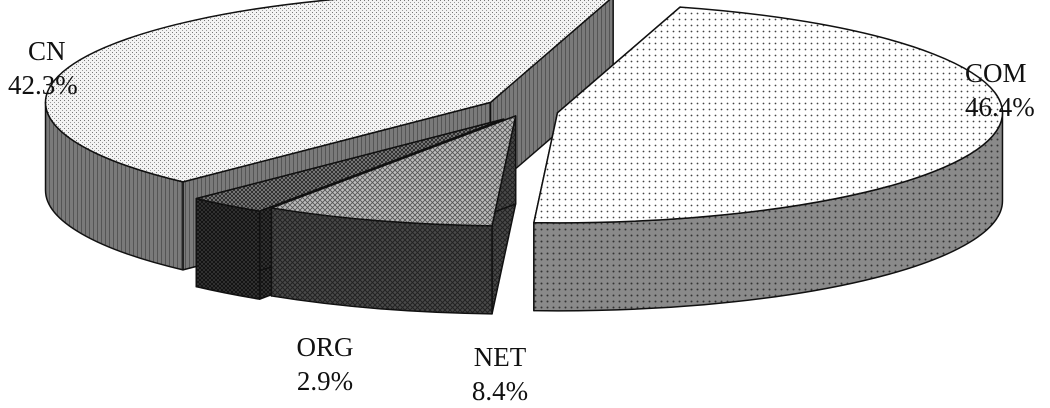 The width and height of the screenshot is (1050, 408). I want to click on pie-slice-net, so click(393, 171).